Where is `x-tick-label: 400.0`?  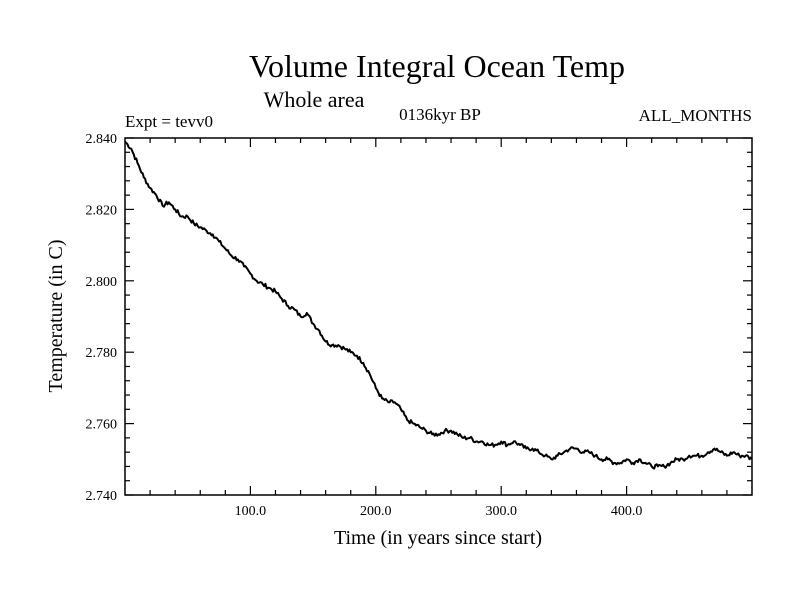 x-tick-label: 400.0 is located at coordinates (627, 511).